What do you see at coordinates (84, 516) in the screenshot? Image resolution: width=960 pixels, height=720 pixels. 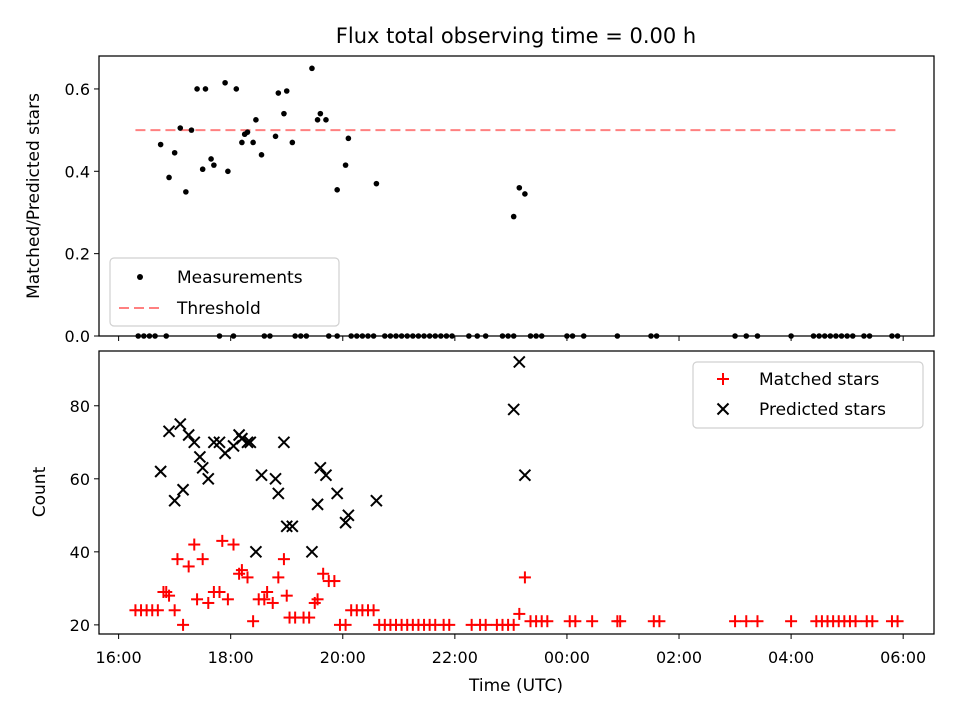 I see `bottom-y-ticks: 20 40 60 80` at bounding box center [84, 516].